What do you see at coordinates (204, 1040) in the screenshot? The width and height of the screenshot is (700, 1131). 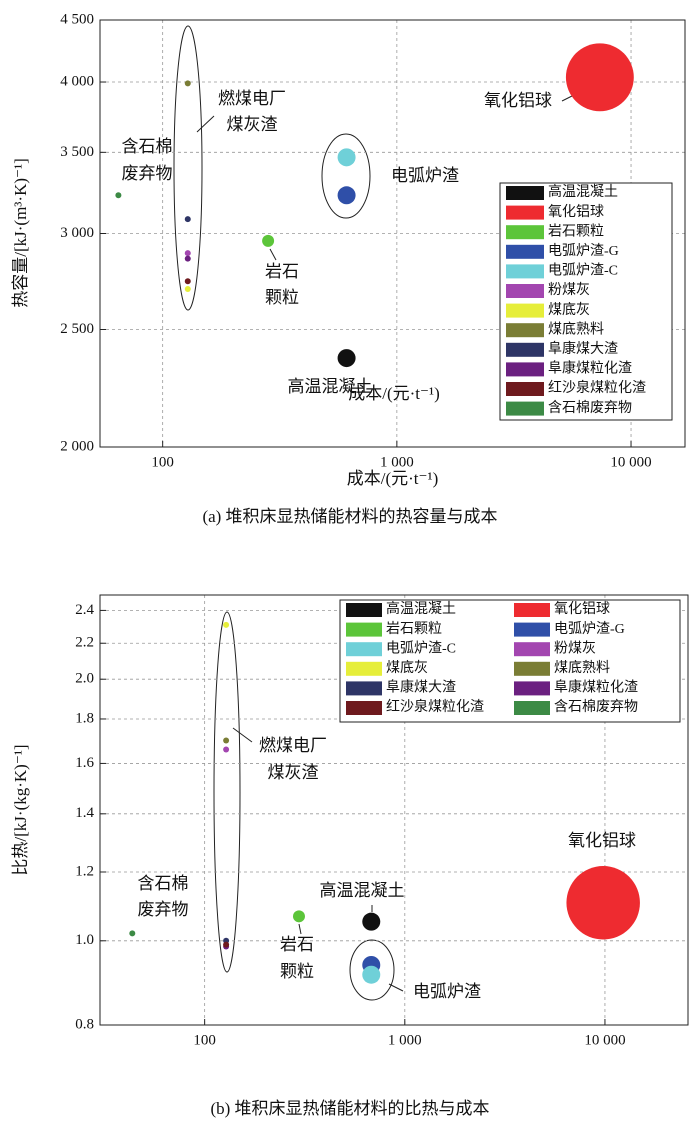 I see `x-tick-label: 100` at bounding box center [204, 1040].